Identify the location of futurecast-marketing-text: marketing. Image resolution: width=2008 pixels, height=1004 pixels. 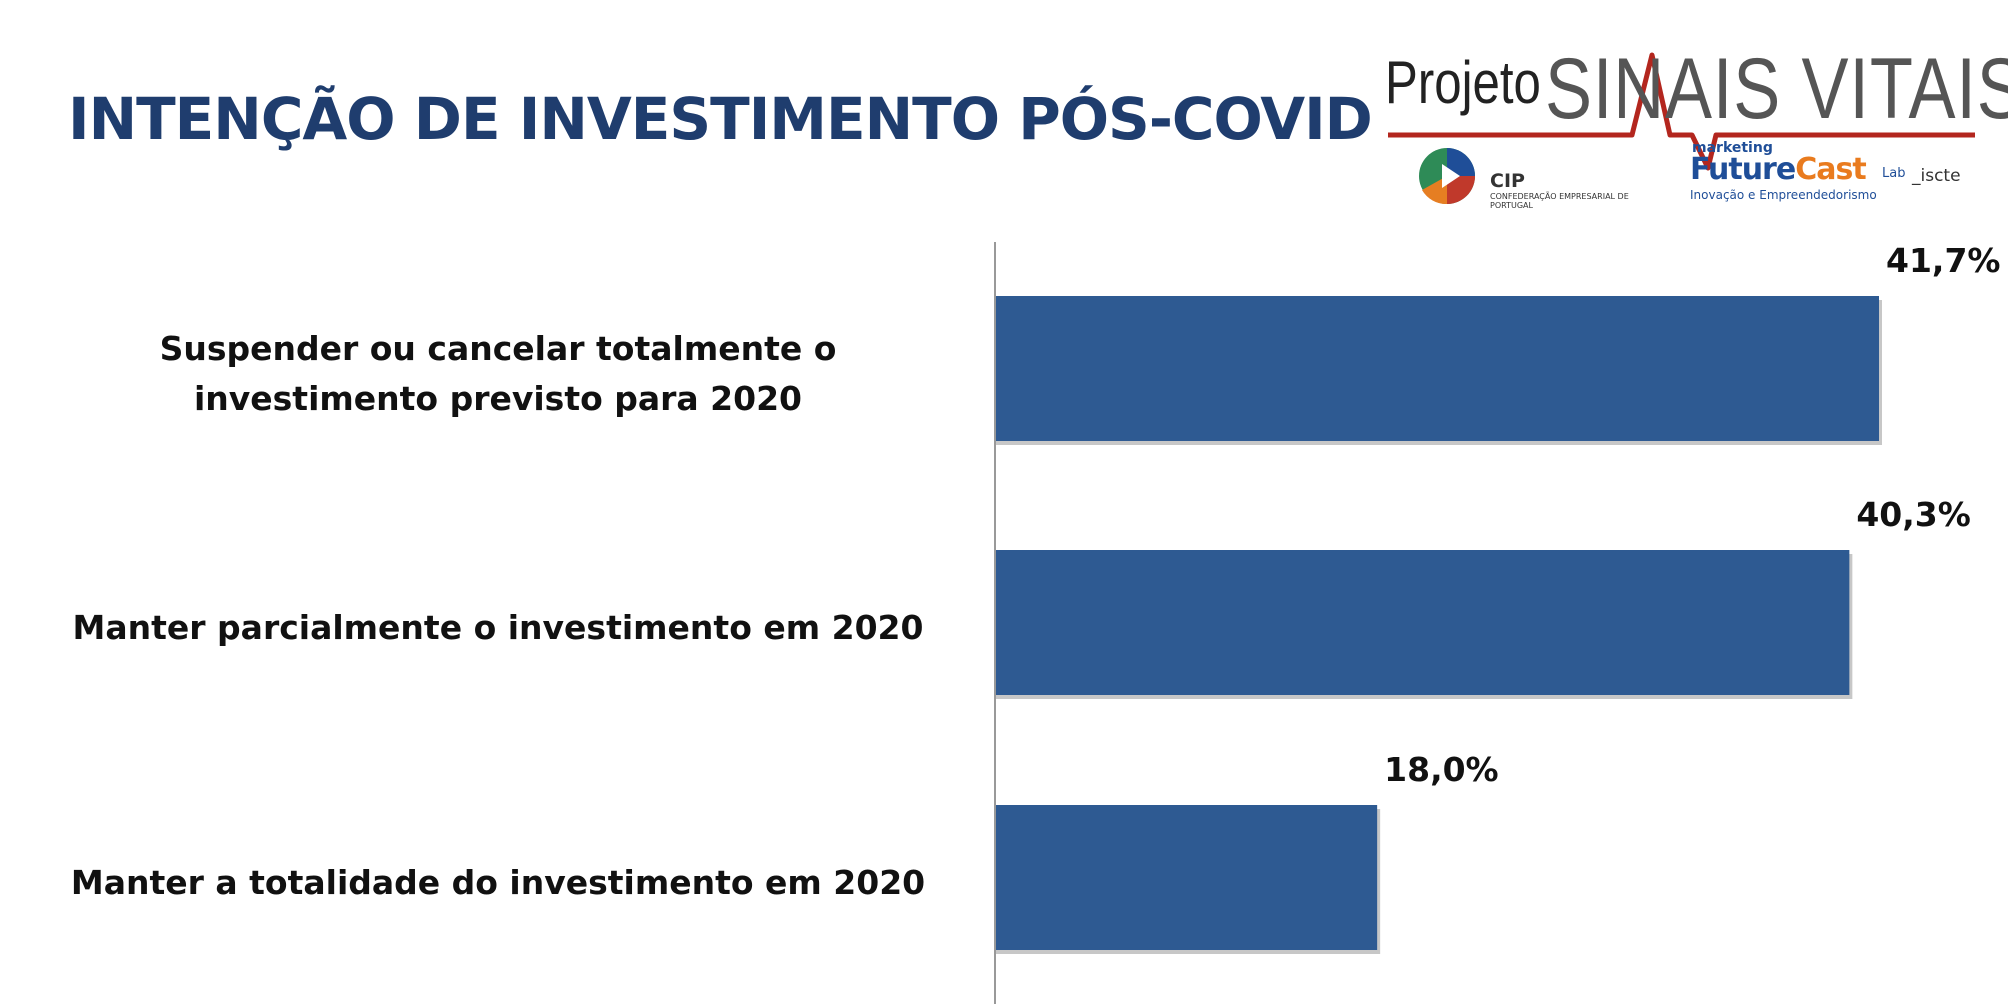
(1732, 148).